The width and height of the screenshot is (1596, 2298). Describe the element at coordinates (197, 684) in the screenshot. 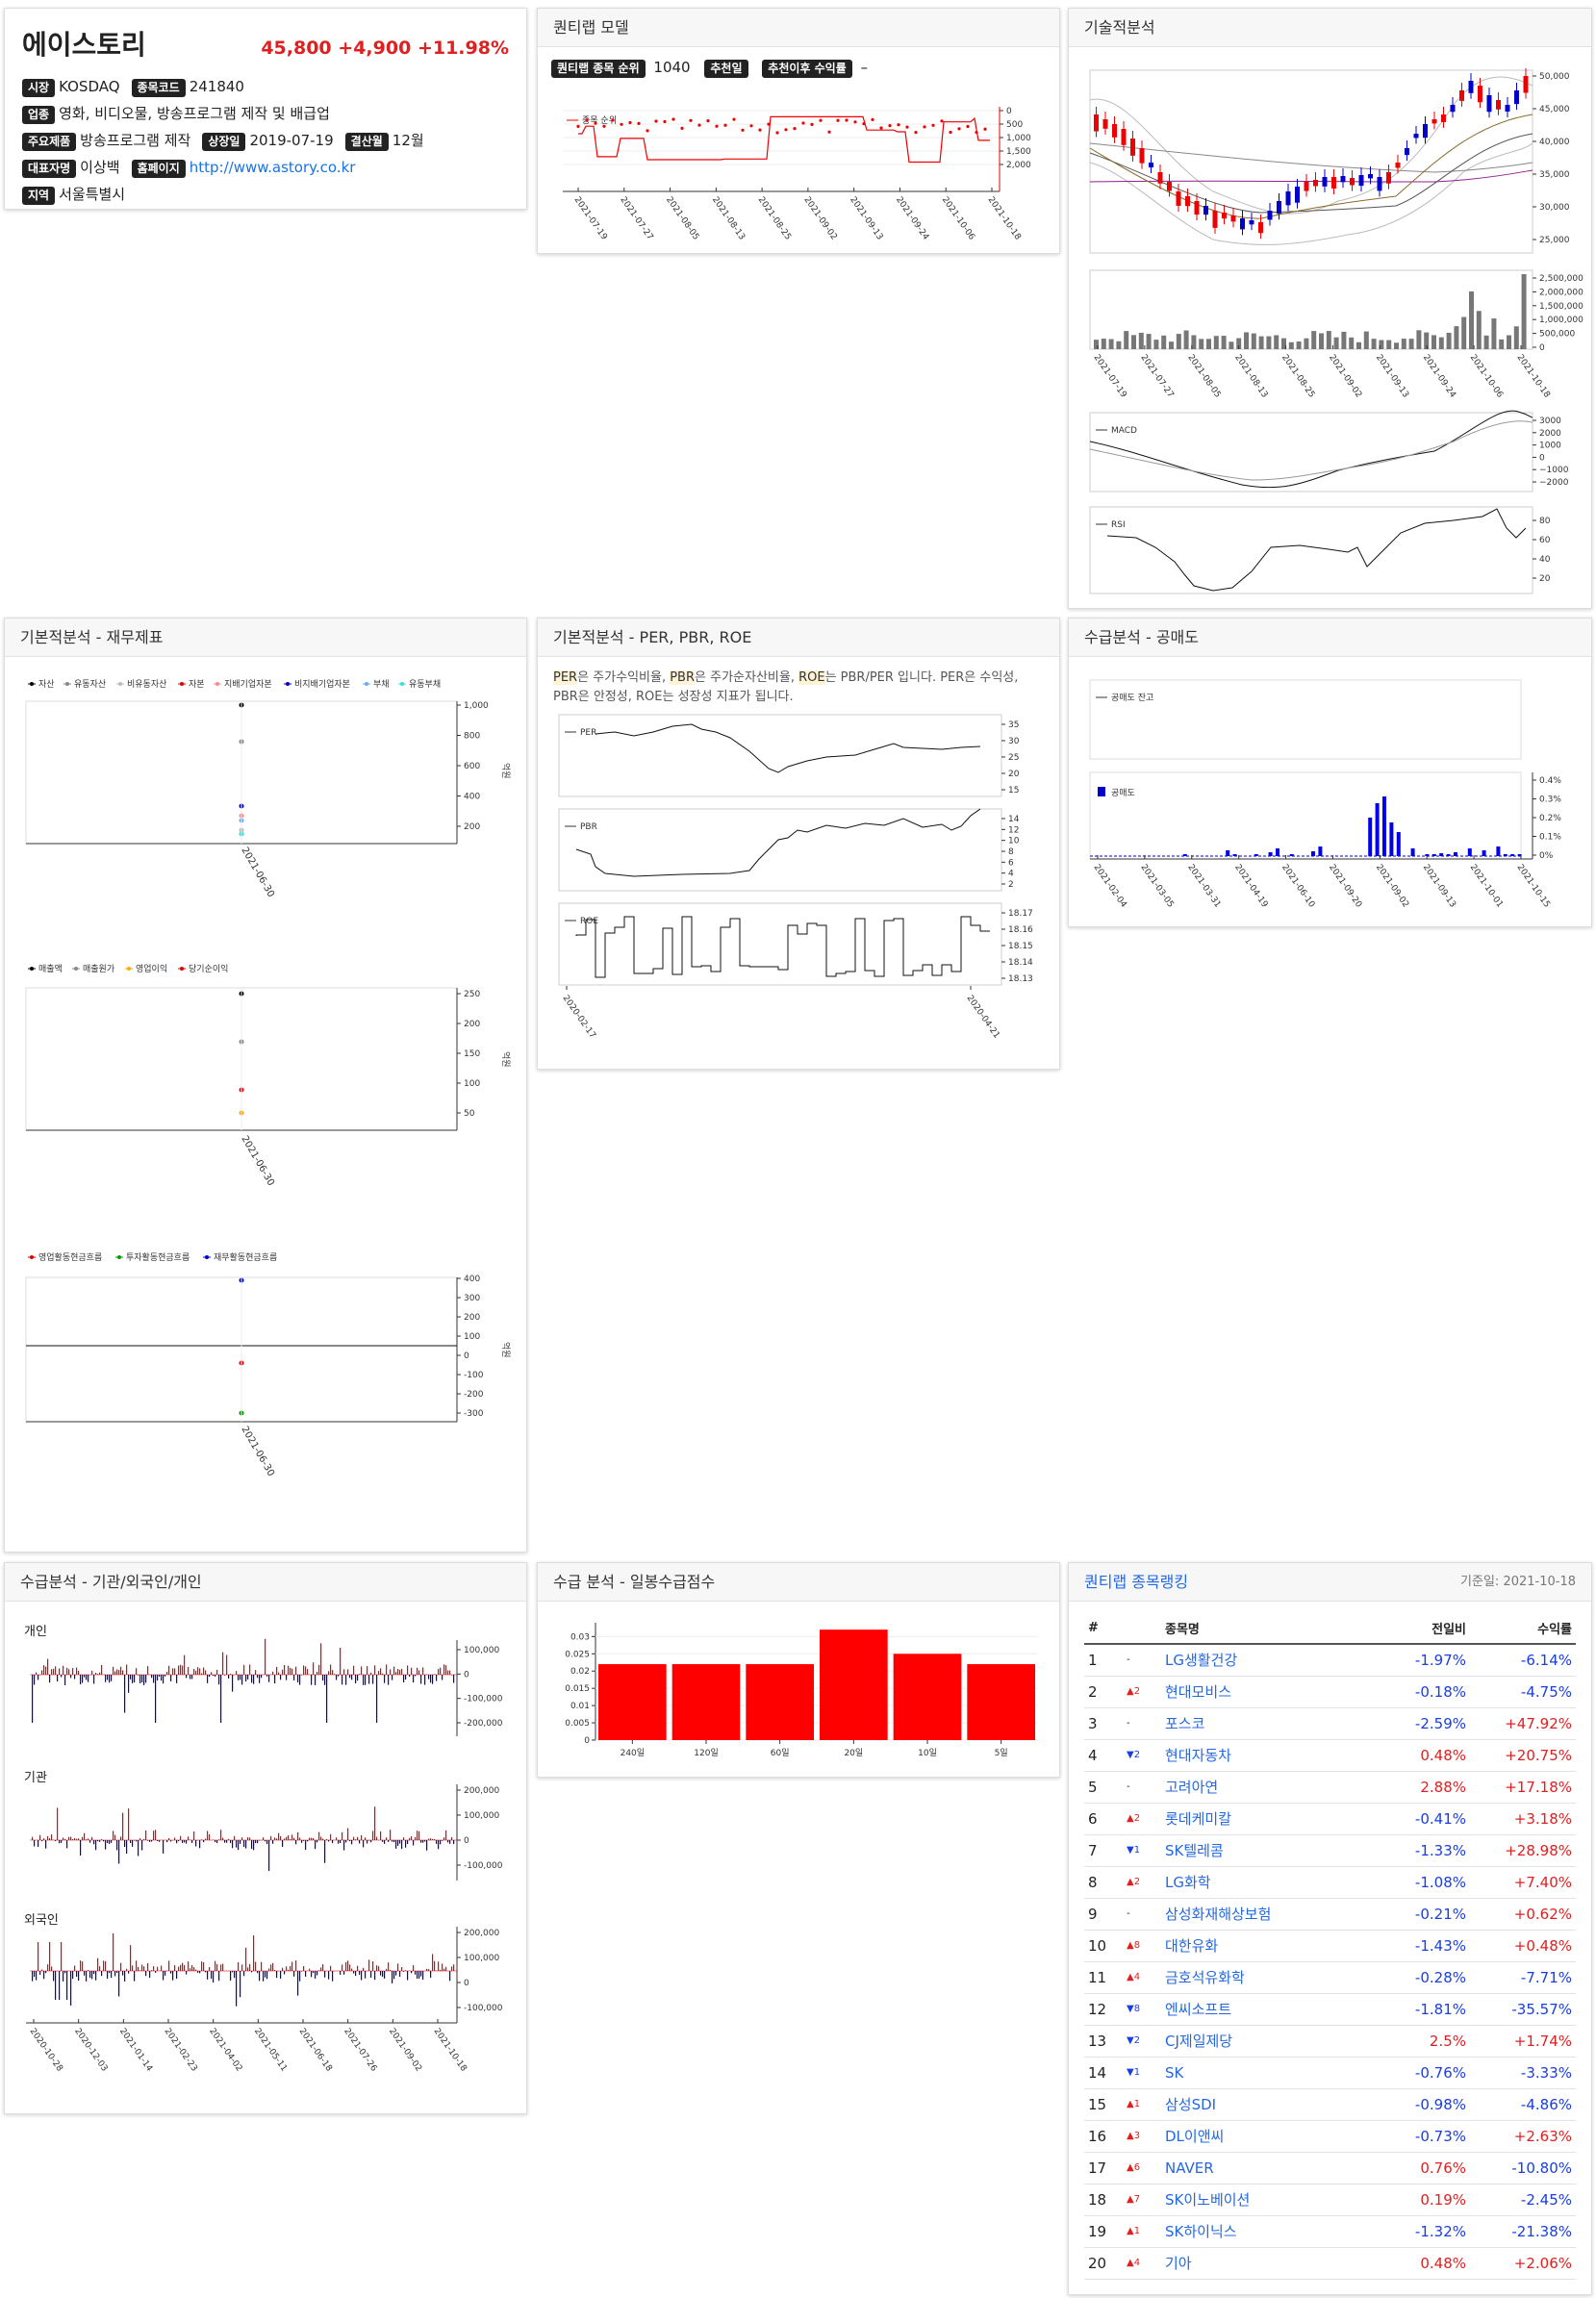

I see `legend-label: 자본` at that location.